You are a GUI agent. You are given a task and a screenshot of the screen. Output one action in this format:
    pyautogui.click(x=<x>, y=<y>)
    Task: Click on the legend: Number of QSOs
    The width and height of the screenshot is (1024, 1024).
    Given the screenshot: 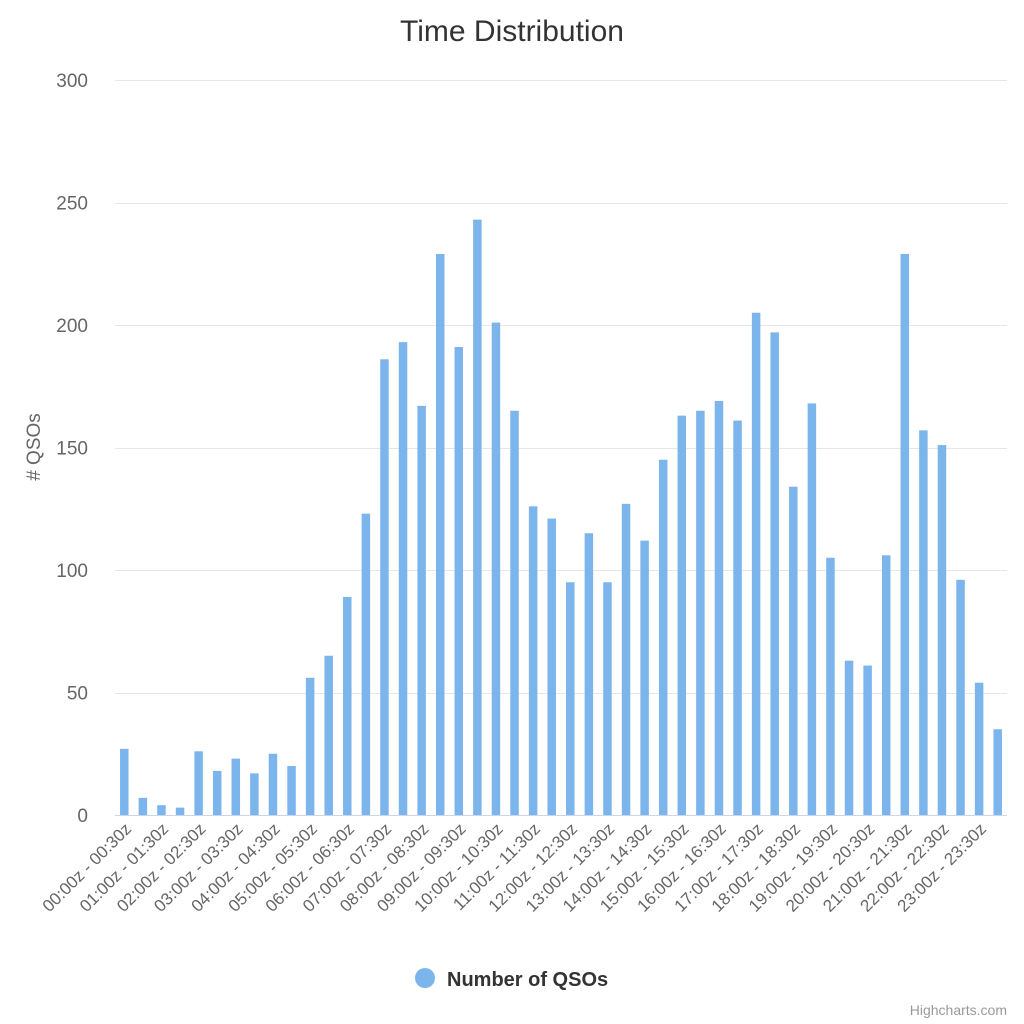 What is the action you would take?
    pyautogui.click(x=511, y=979)
    